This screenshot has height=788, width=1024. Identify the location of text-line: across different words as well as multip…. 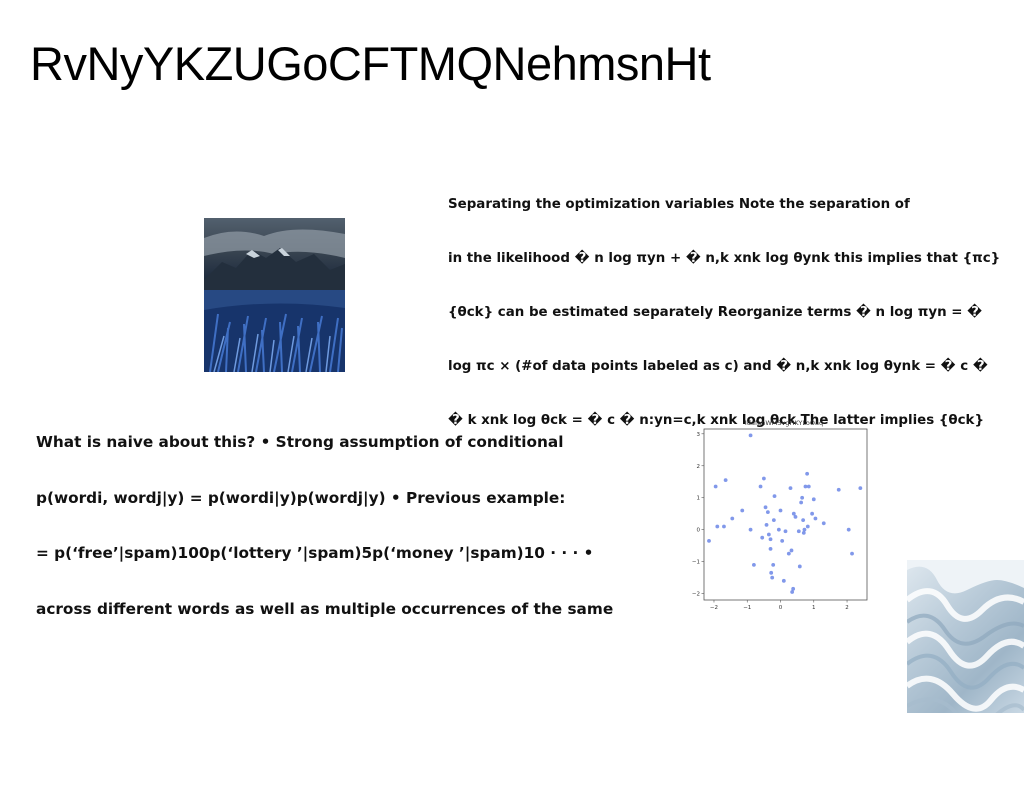
(325, 608).